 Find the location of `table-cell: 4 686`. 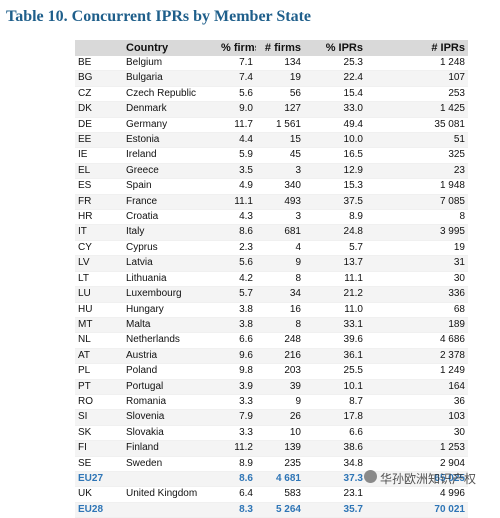

table-cell: 4 686 is located at coordinates (417, 340).